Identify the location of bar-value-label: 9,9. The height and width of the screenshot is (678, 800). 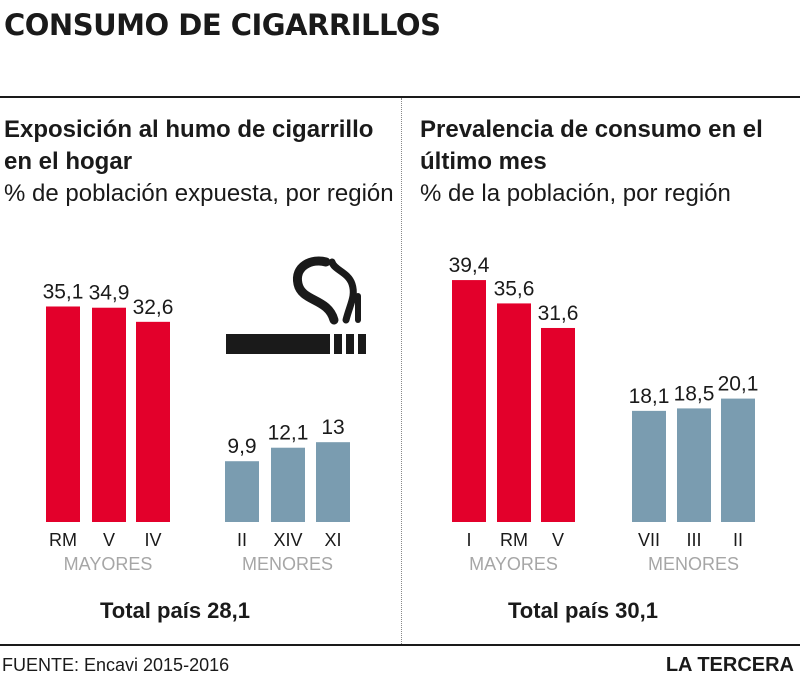
(241, 446).